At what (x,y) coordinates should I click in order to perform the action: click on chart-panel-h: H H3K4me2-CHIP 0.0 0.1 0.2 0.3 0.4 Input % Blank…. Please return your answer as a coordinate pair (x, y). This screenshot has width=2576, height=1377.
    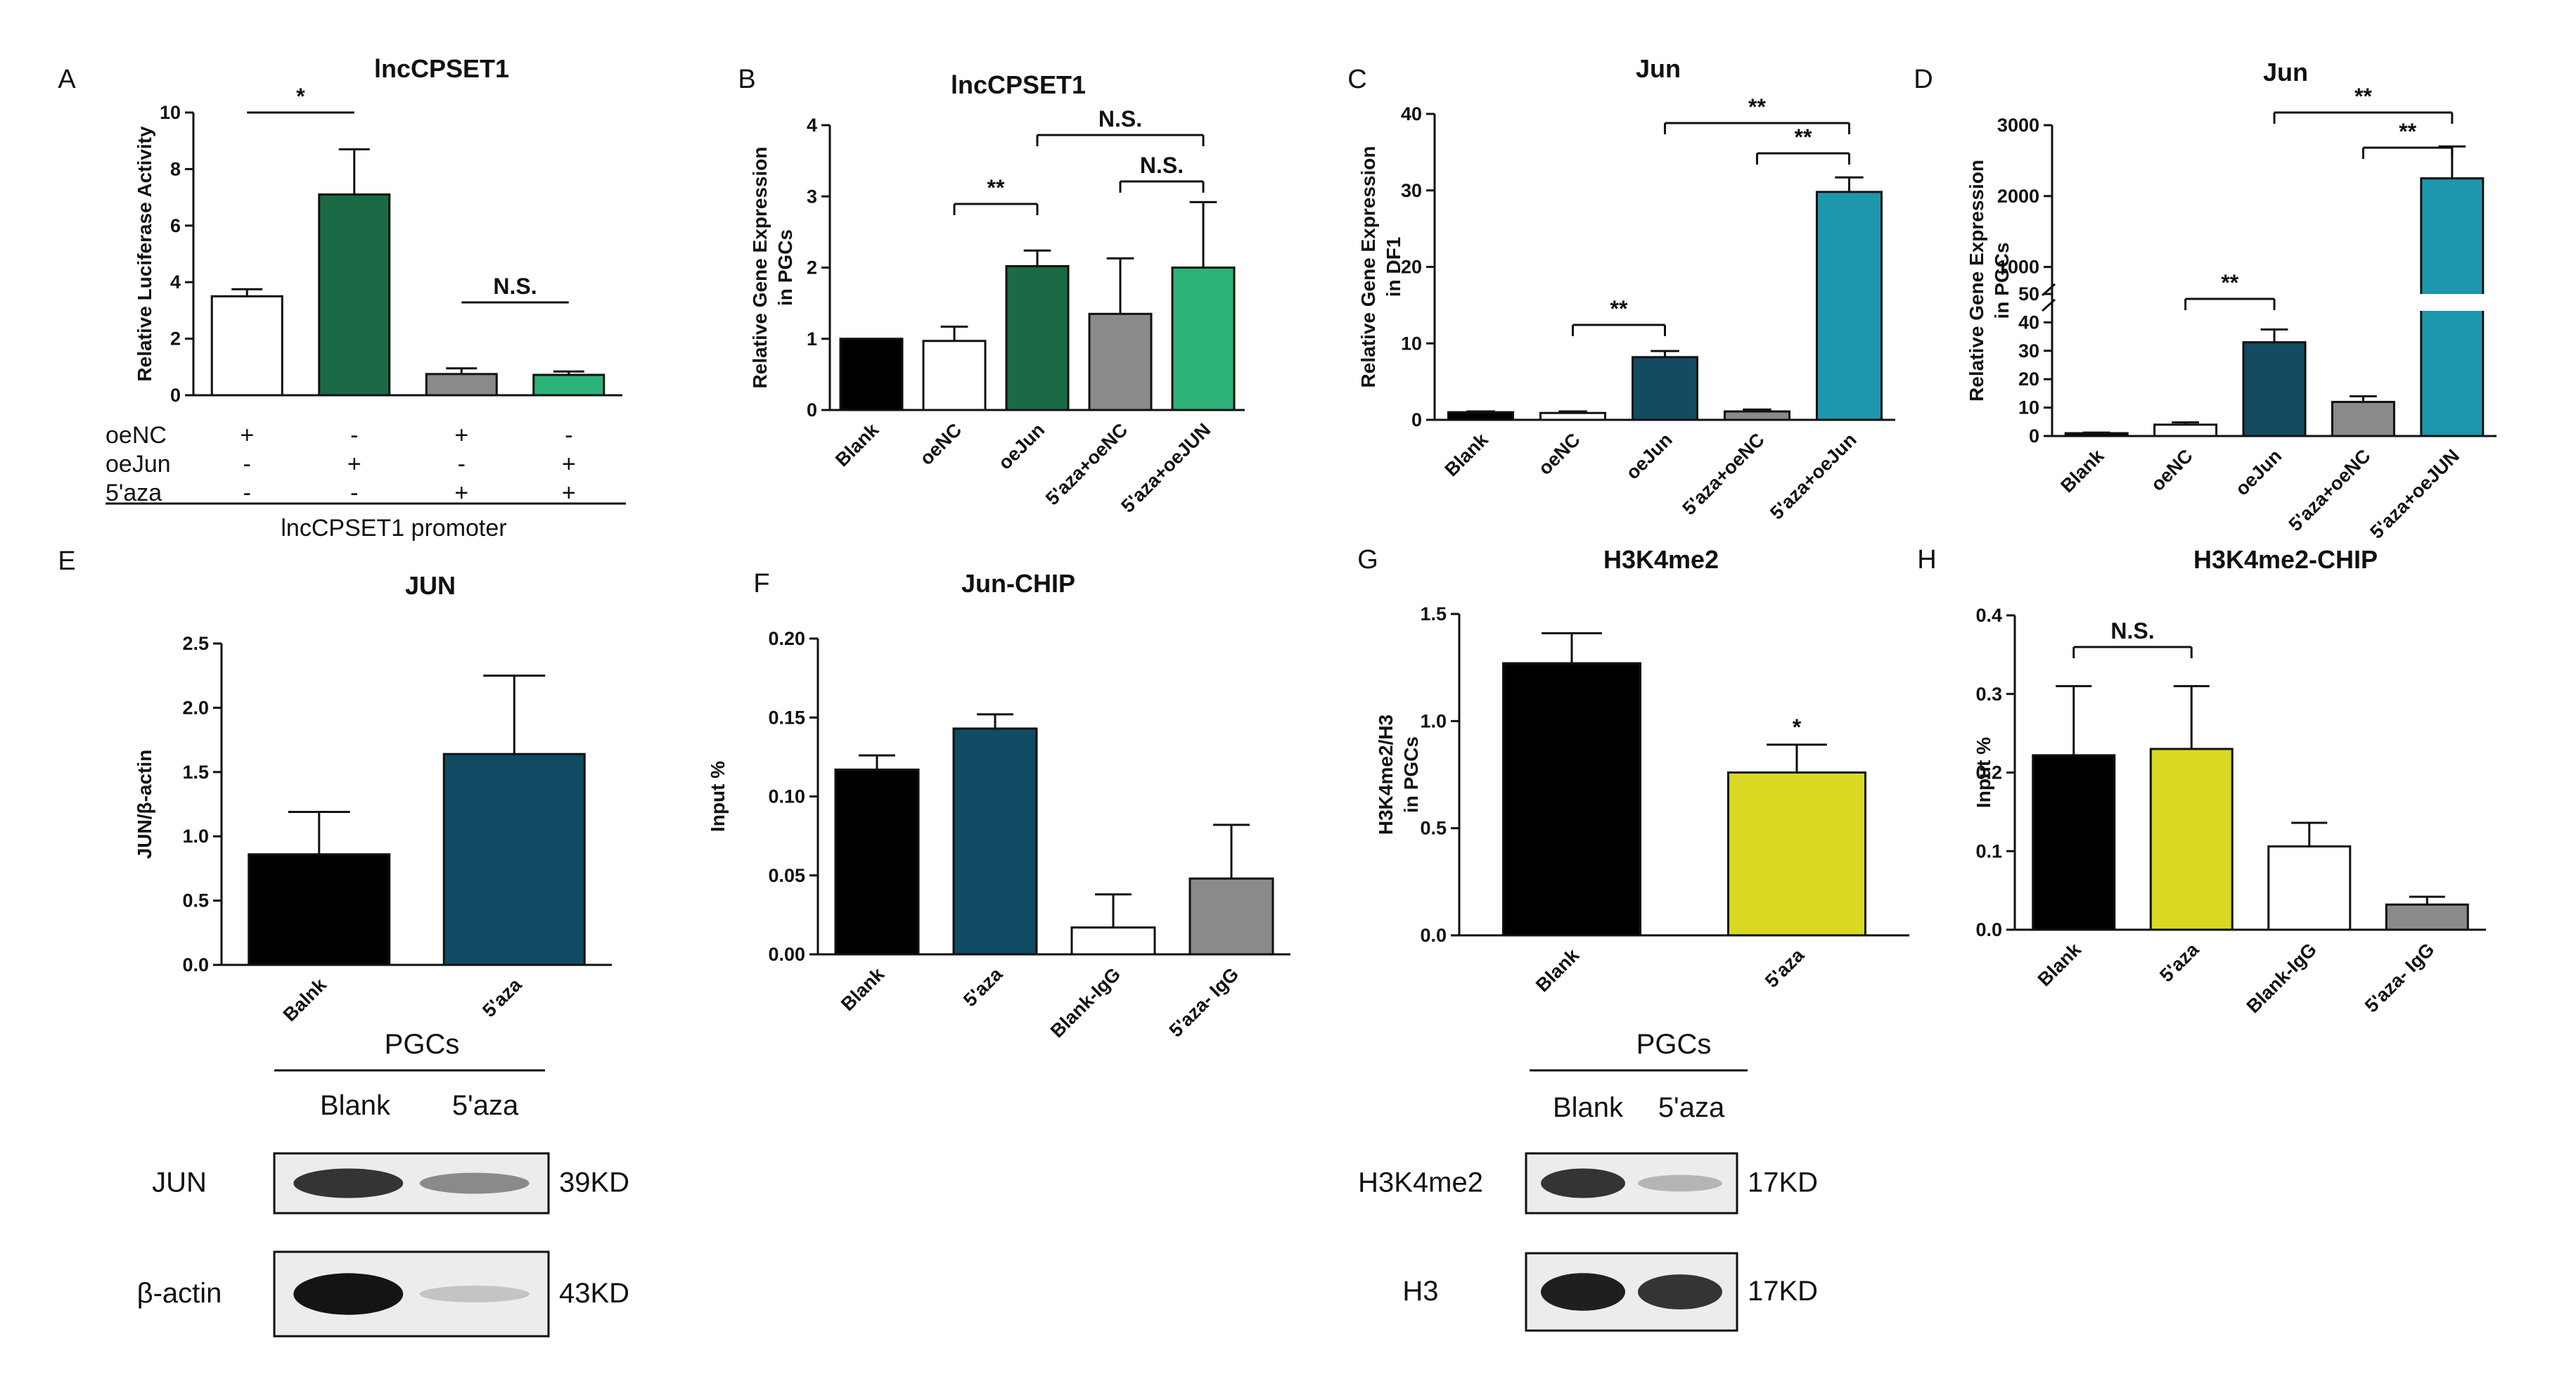
    Looking at the image, I should click on (2201, 781).